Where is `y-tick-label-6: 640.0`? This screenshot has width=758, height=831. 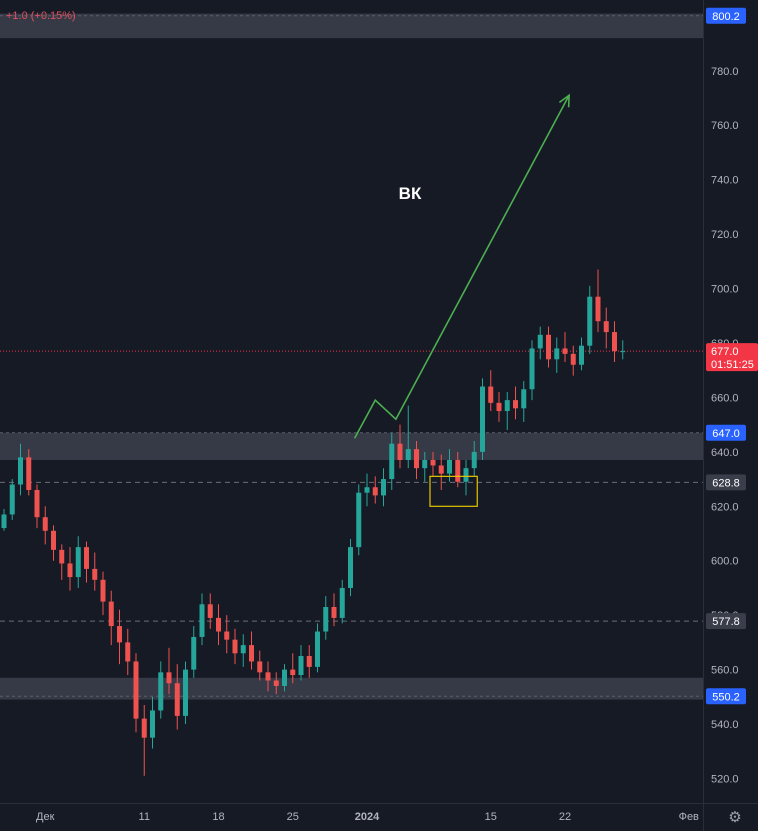
y-tick-label-6: 640.0 is located at coordinates (725, 453).